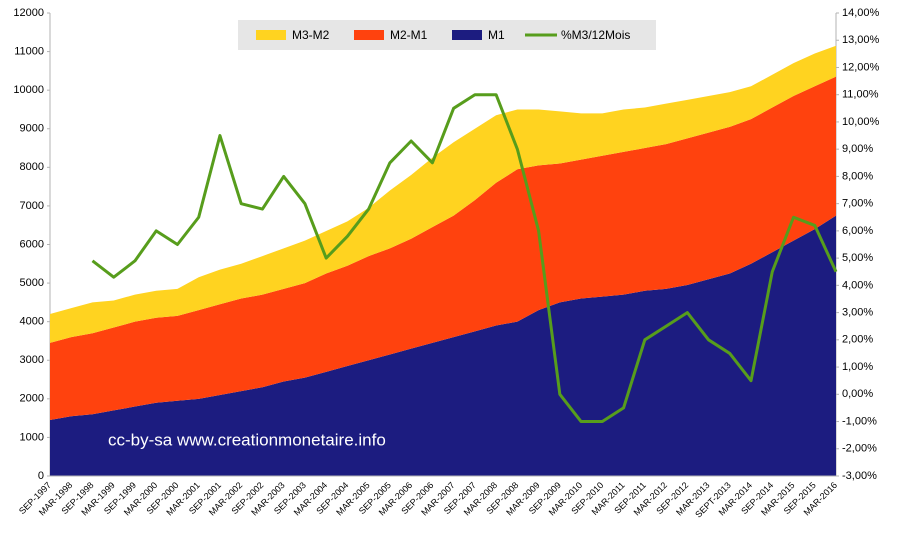  Describe the element at coordinates (595, 35) in the screenshot. I see `legend-label: %M3/12Mois` at that location.